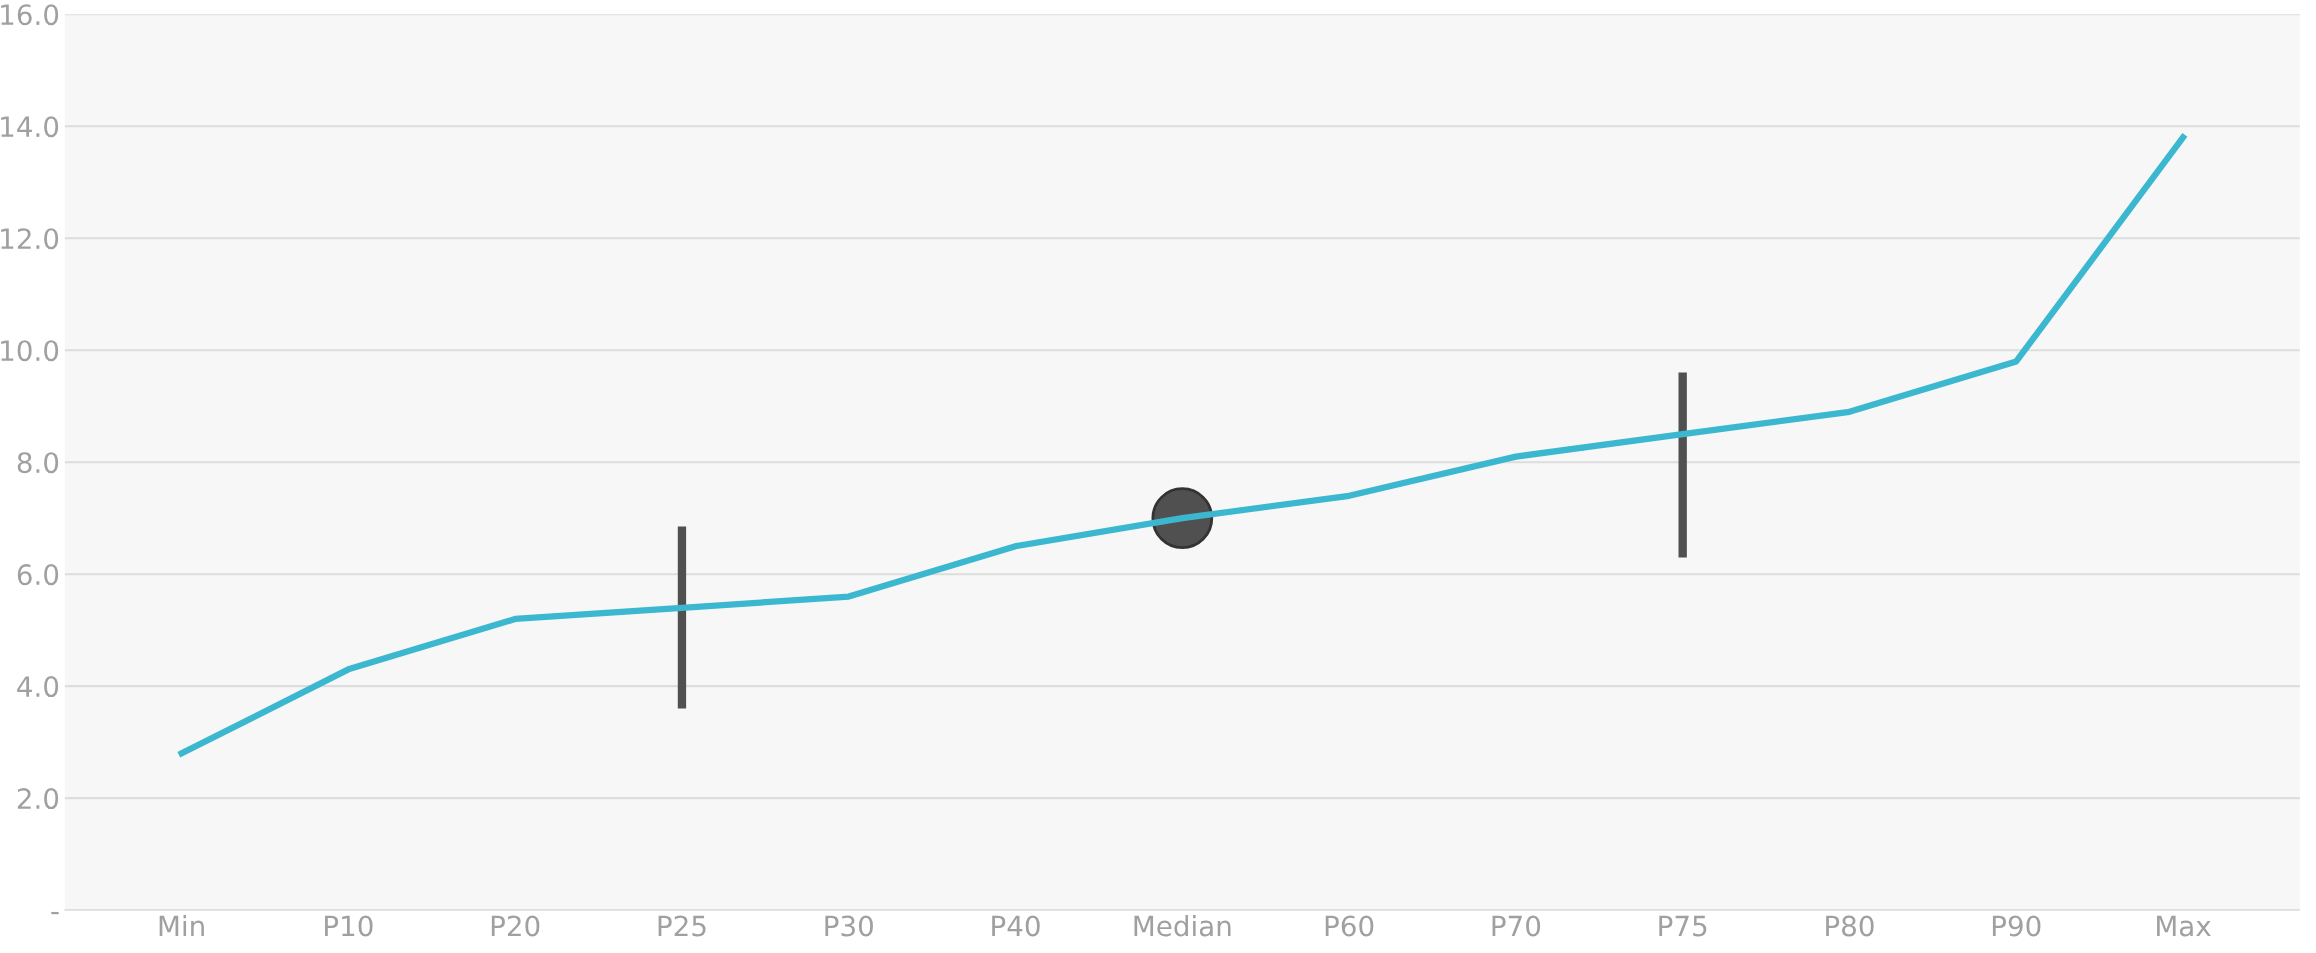  Describe the element at coordinates (515, 926) in the screenshot. I see `x-tick-label: P20` at that location.